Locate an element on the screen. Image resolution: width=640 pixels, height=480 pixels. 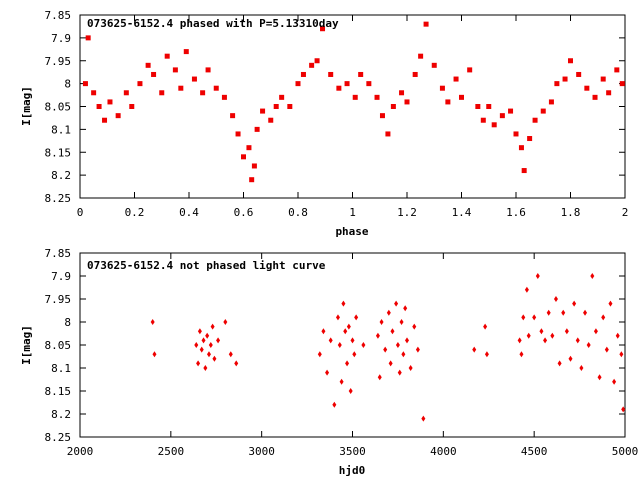
phased-y-tick-label: 8.25 is located at coordinates (58, 198).